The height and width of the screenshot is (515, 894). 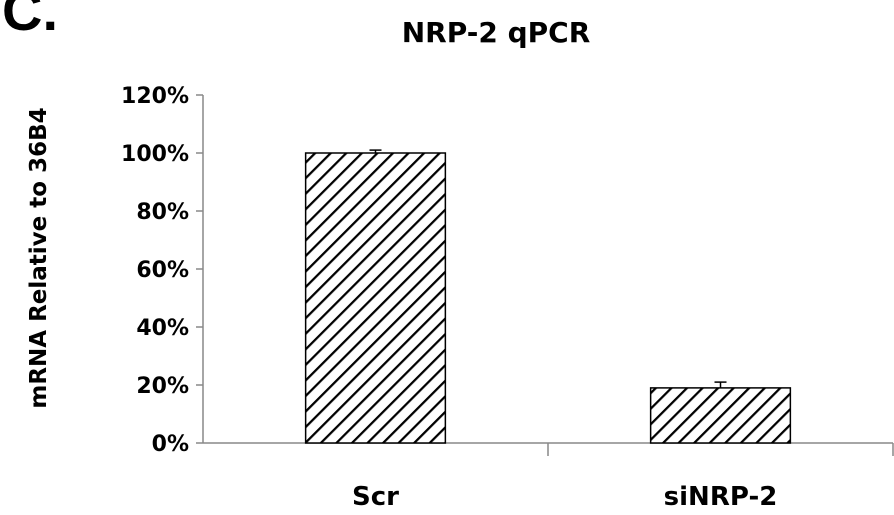 What do you see at coordinates (170, 444) in the screenshot?
I see `y-tick-label: 0%` at bounding box center [170, 444].